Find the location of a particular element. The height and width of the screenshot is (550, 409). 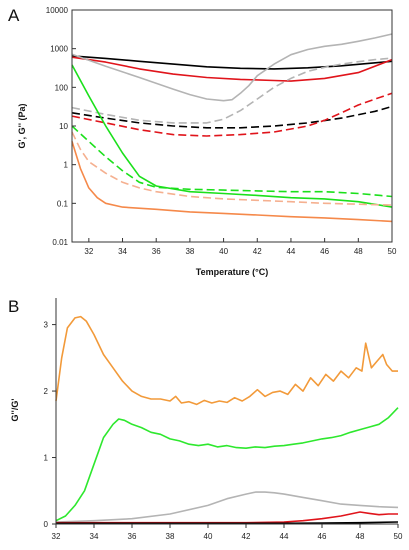

panel-a-y-tick-label: 0.1 is located at coordinates (63, 203).